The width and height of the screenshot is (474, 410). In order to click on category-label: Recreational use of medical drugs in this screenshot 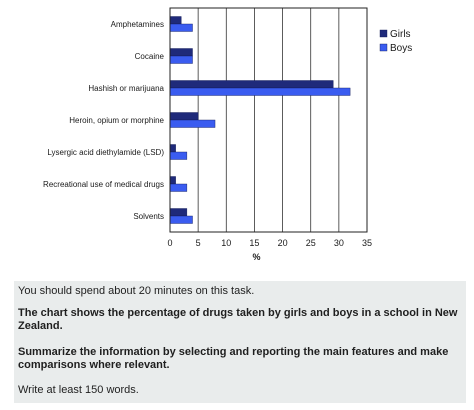, I will do `click(103, 184)`.